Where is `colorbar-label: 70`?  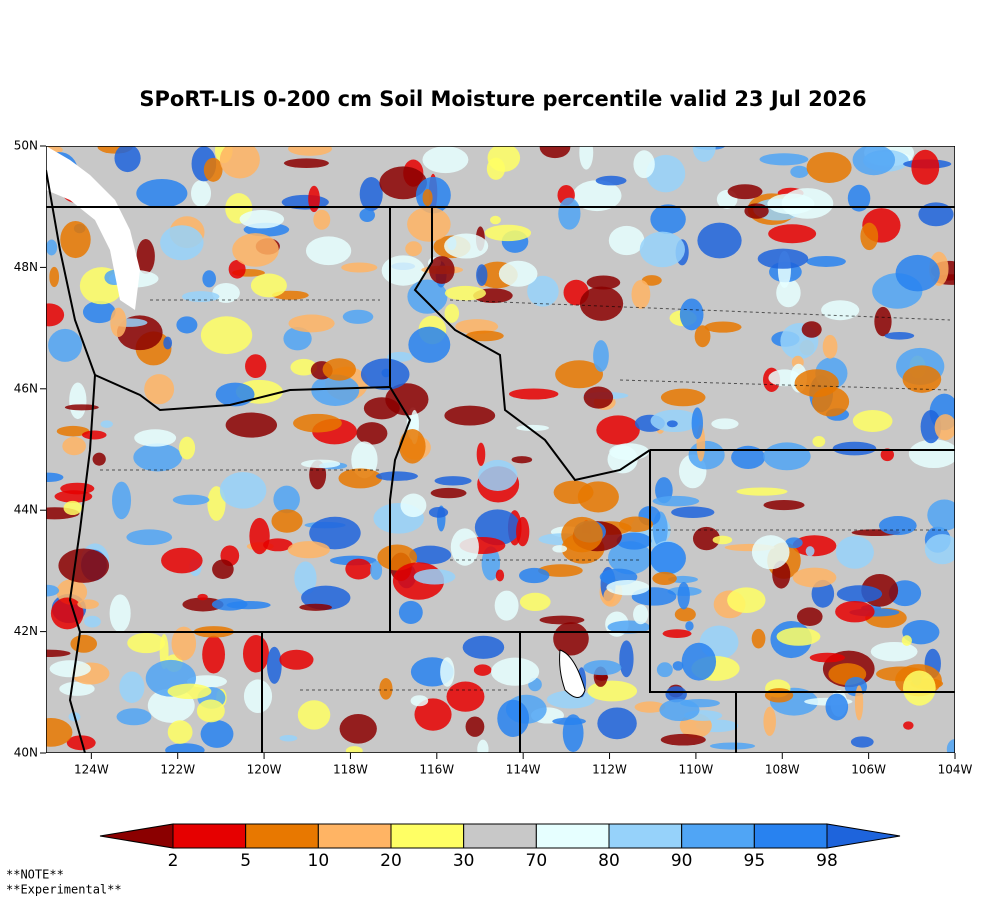
colorbar-label: 70 is located at coordinates (537, 861).